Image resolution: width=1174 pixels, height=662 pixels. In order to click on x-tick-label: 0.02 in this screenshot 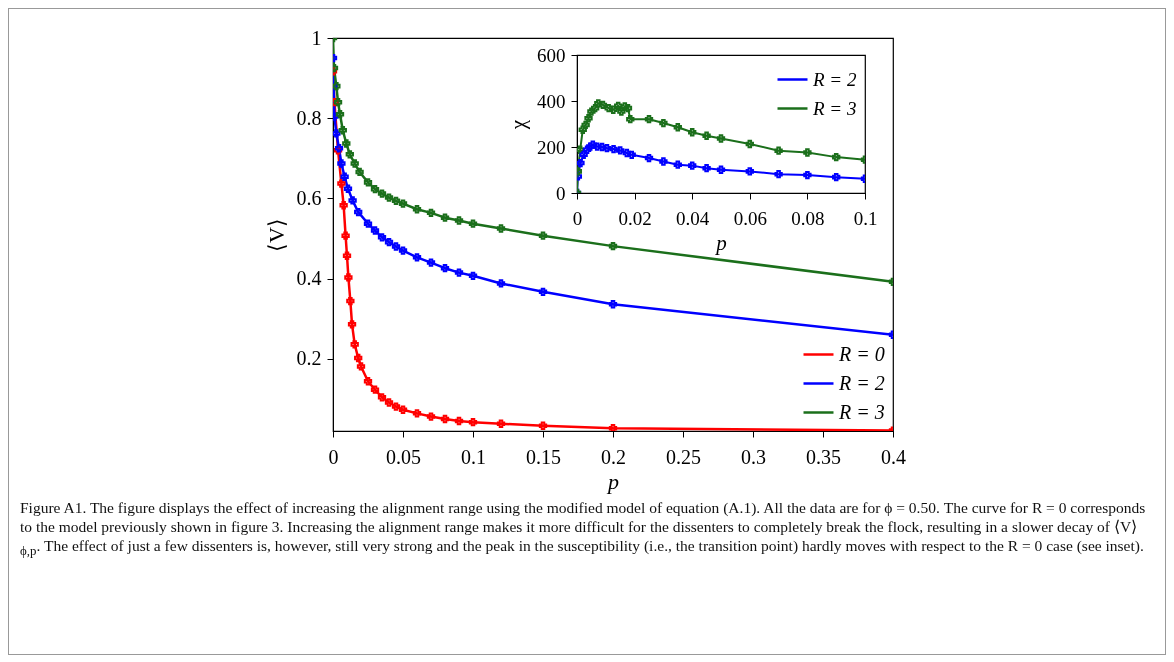, I will do `click(635, 218)`.